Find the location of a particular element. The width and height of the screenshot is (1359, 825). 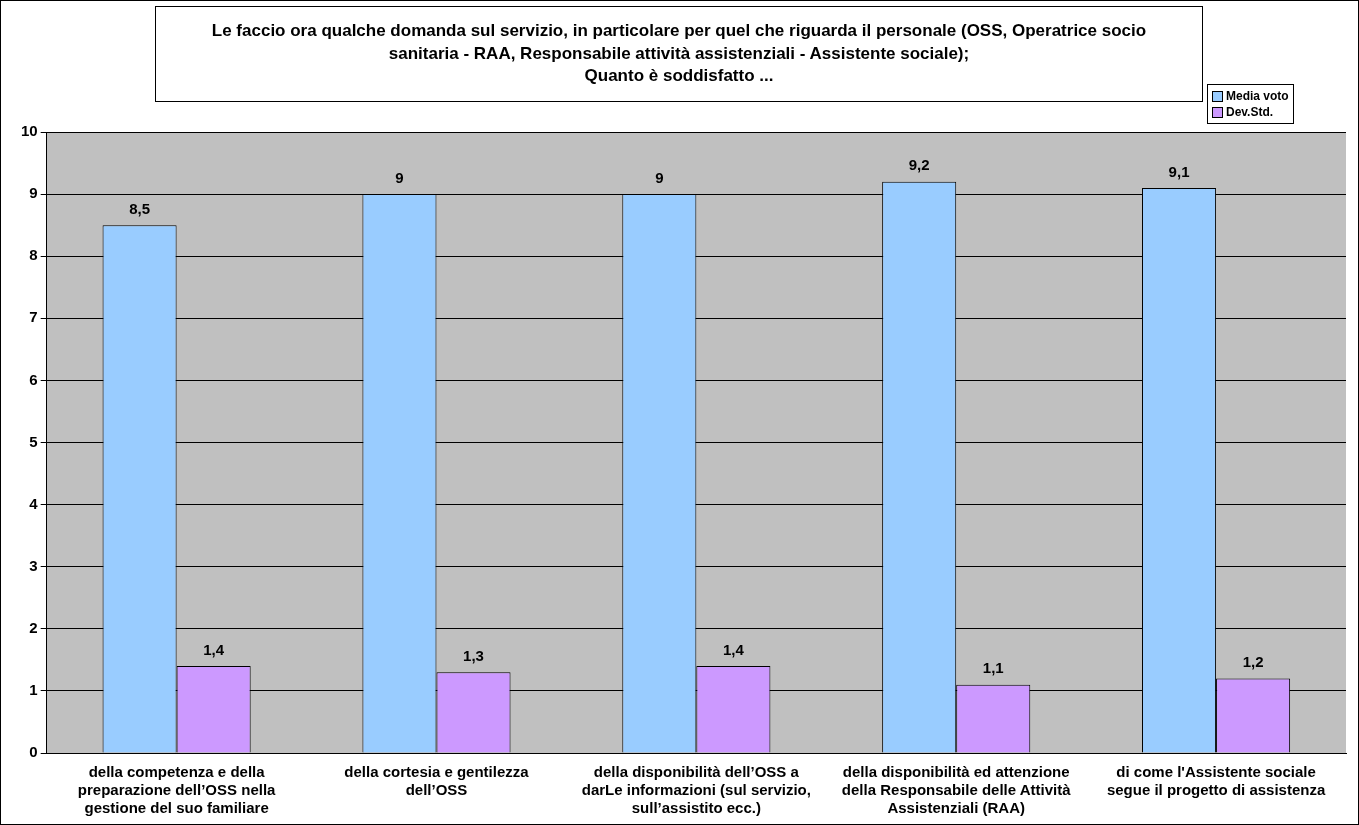

legend-label: Media voto is located at coordinates (1257, 96).